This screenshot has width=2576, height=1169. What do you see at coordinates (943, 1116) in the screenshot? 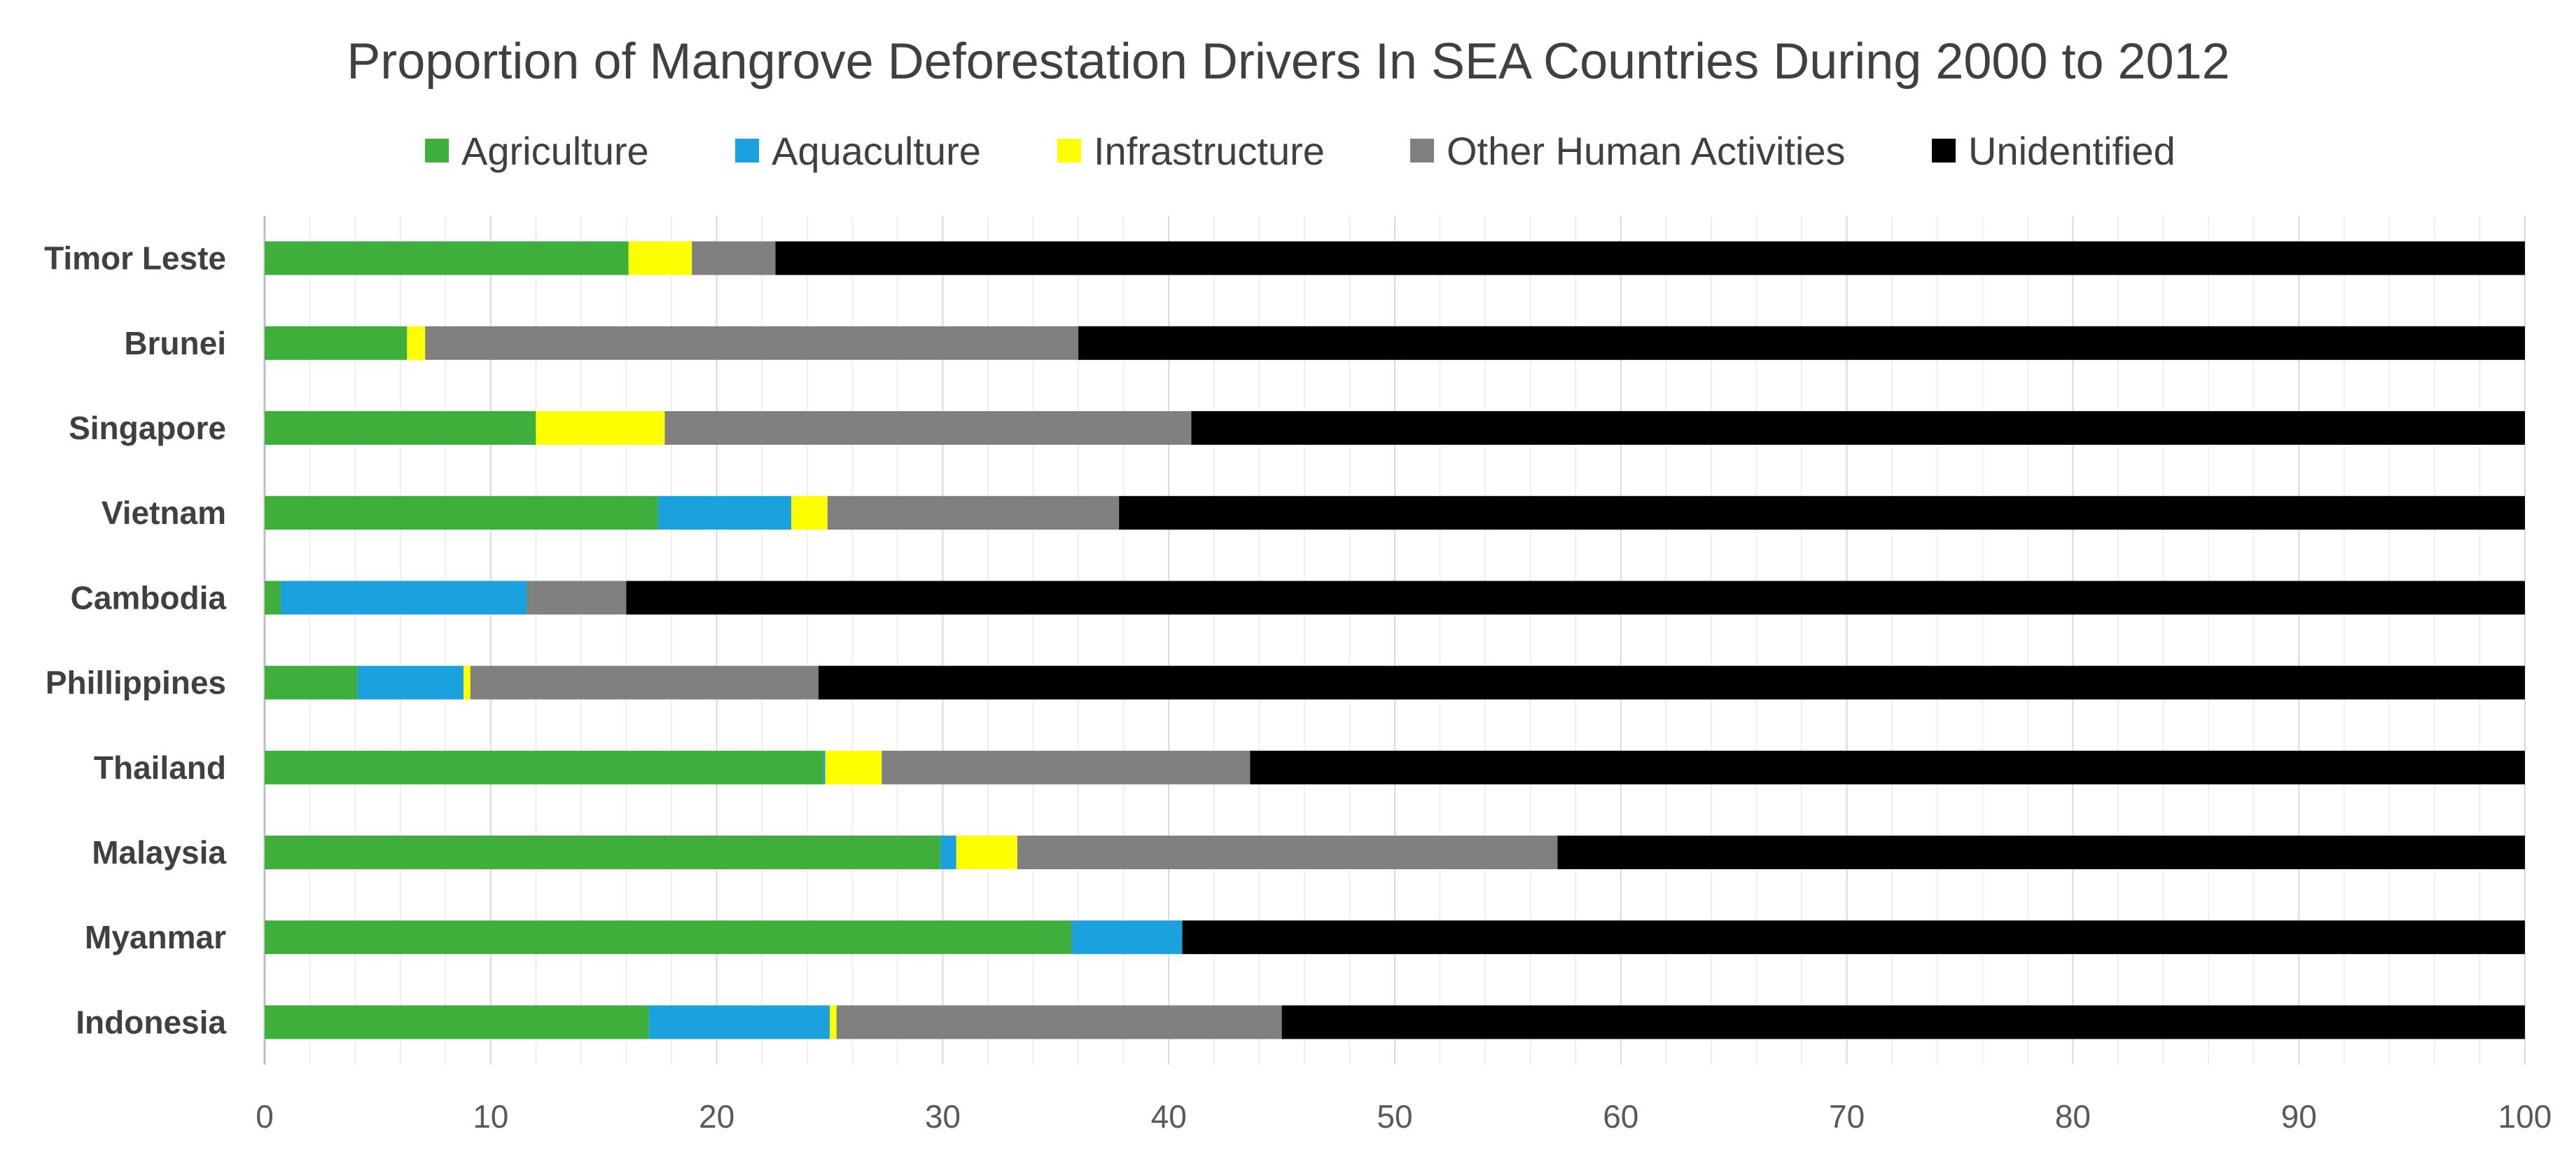
I see `x-tick-label: 30` at bounding box center [943, 1116].